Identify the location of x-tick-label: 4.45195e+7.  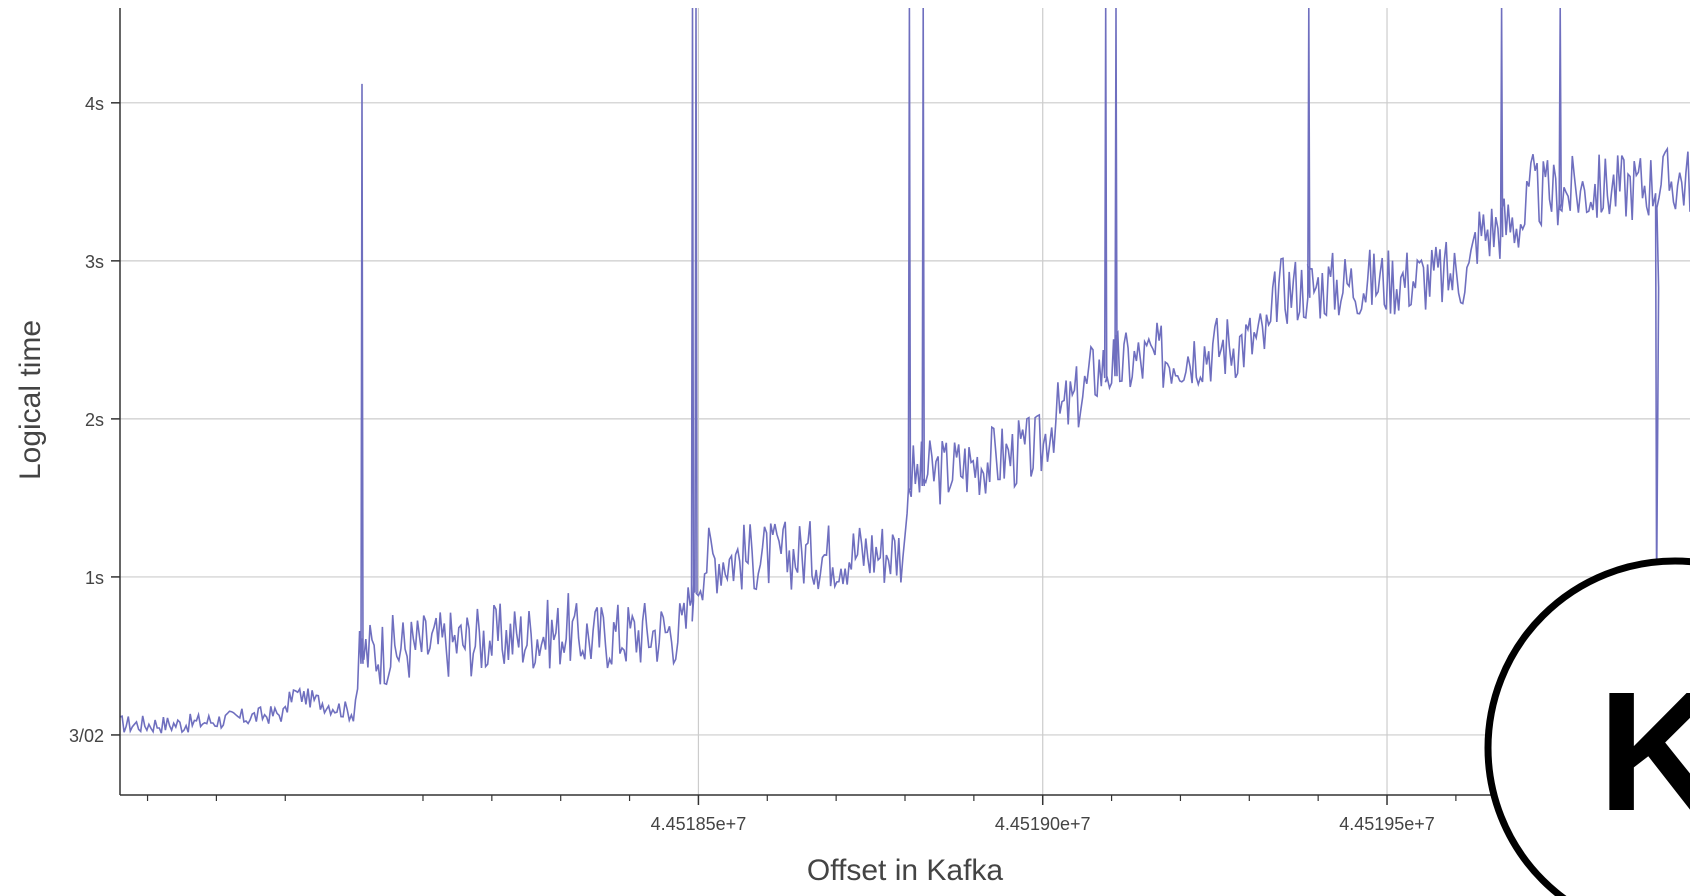
(1387, 824).